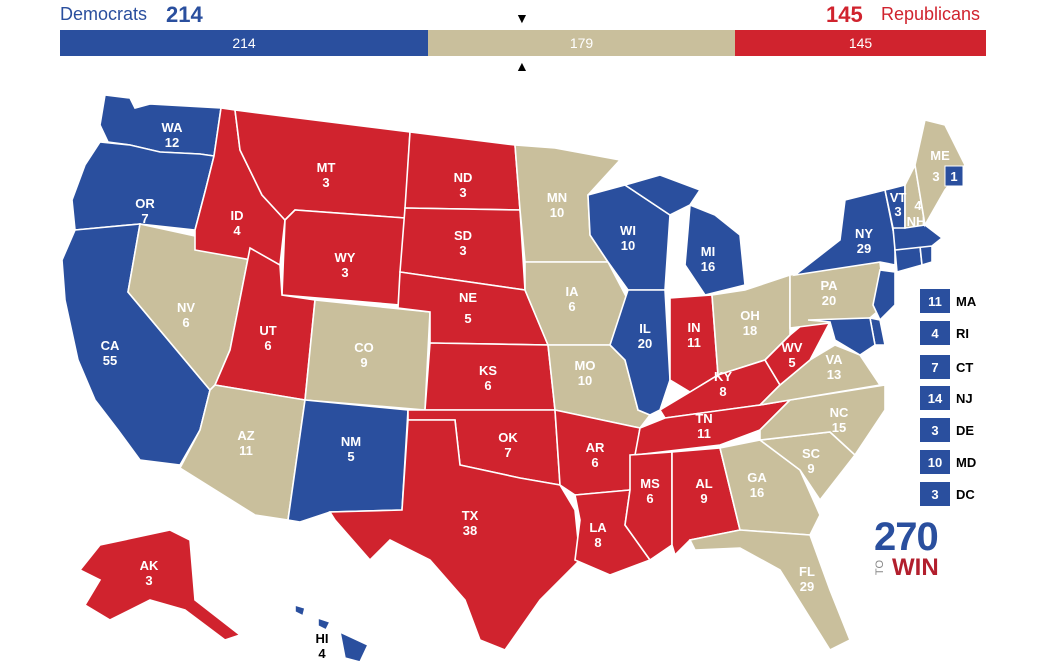  What do you see at coordinates (462, 250) in the screenshot?
I see `label-sd-ev: 3` at bounding box center [462, 250].